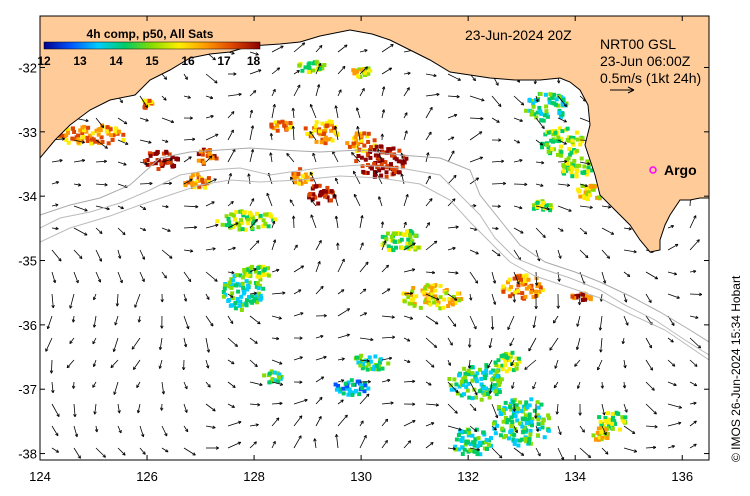 The width and height of the screenshot is (750, 496). What do you see at coordinates (680, 170) in the screenshot?
I see `argo-label: Argo` at bounding box center [680, 170].